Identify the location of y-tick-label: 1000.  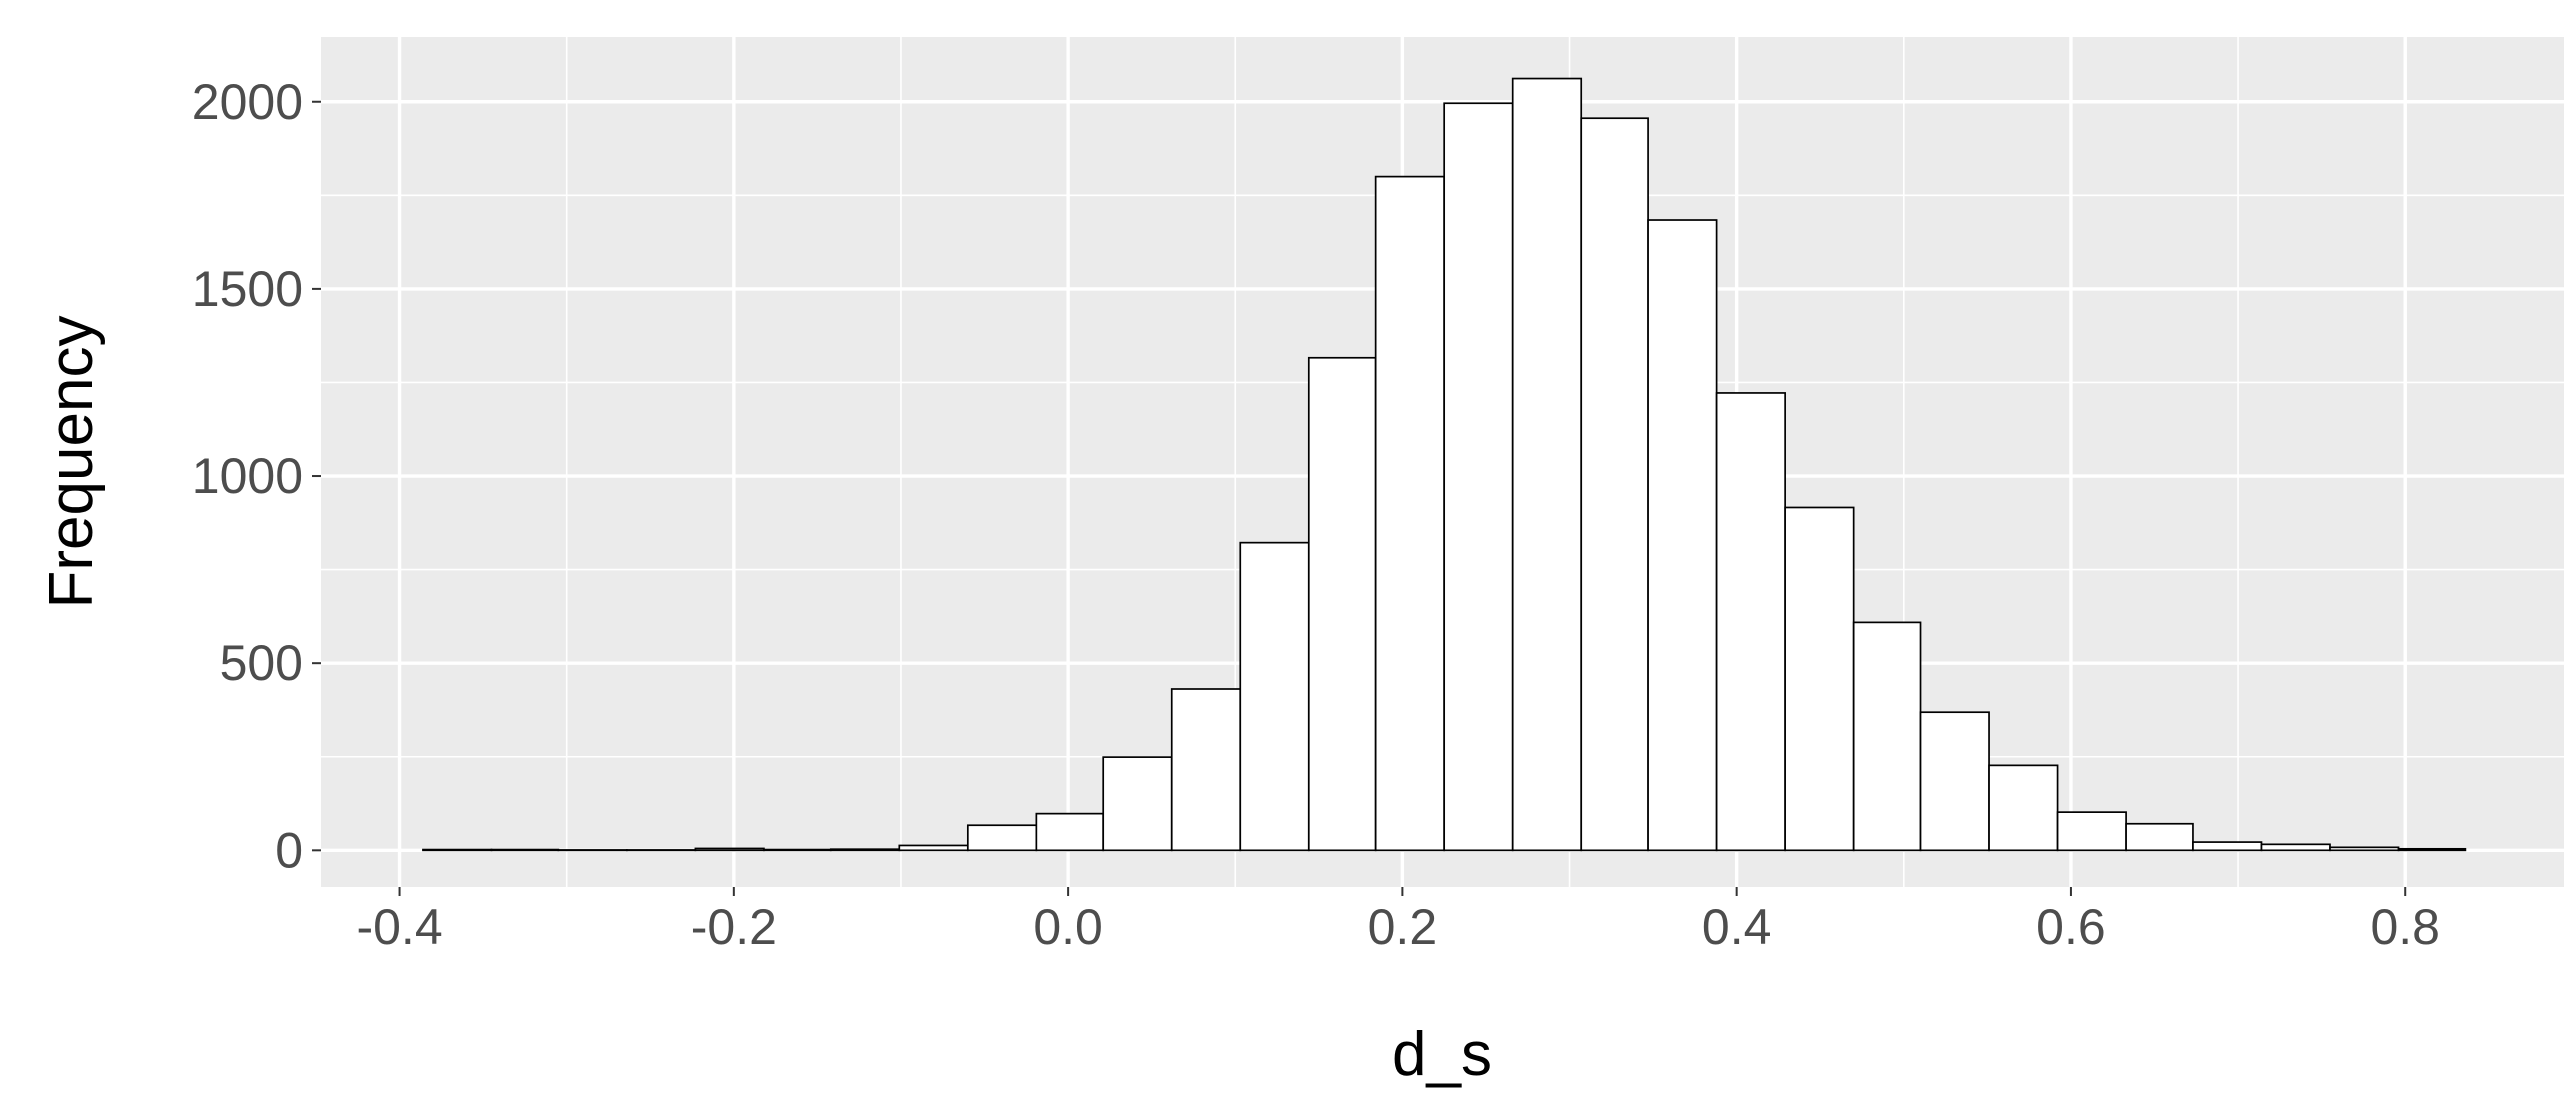
(247, 476).